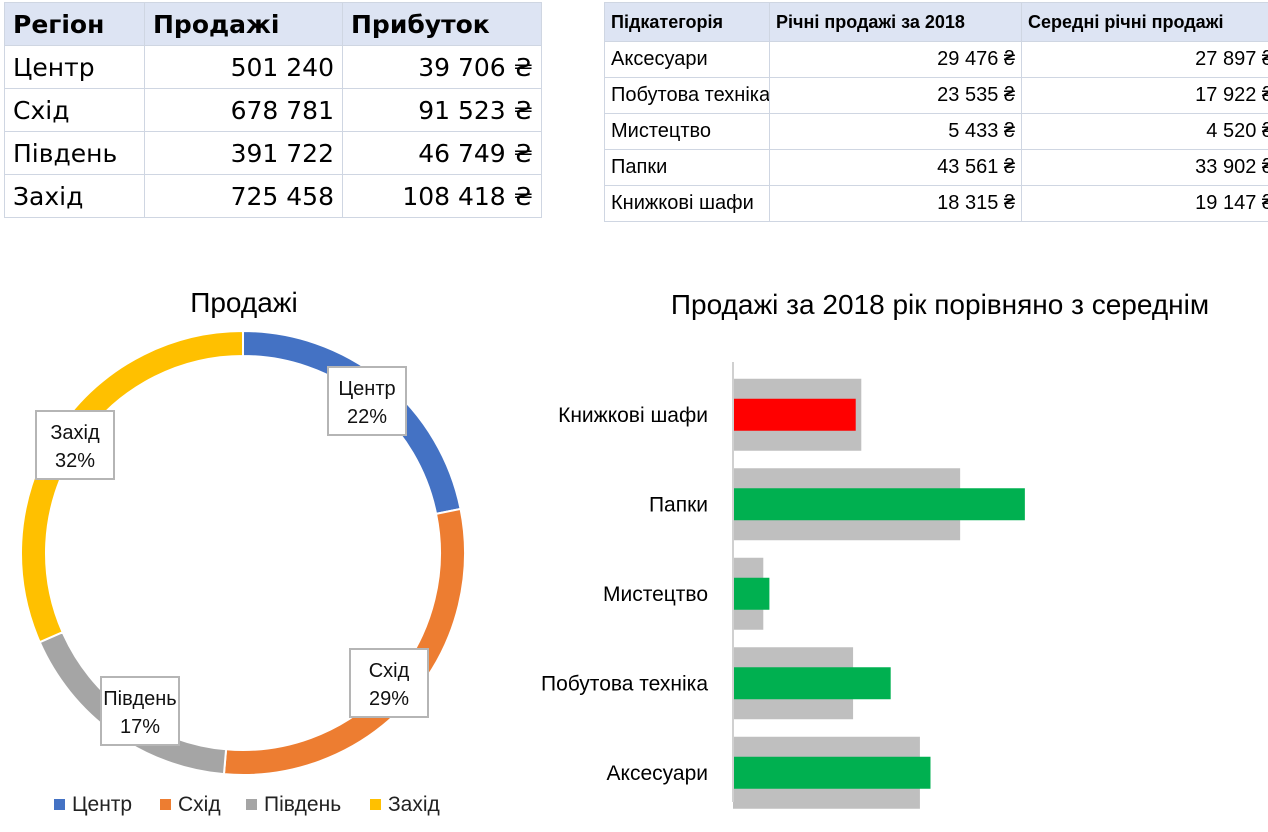 The height and width of the screenshot is (832, 1268). What do you see at coordinates (1144, 131) in the screenshot?
I see `average-sales-cell: 4 520 ₴` at bounding box center [1144, 131].